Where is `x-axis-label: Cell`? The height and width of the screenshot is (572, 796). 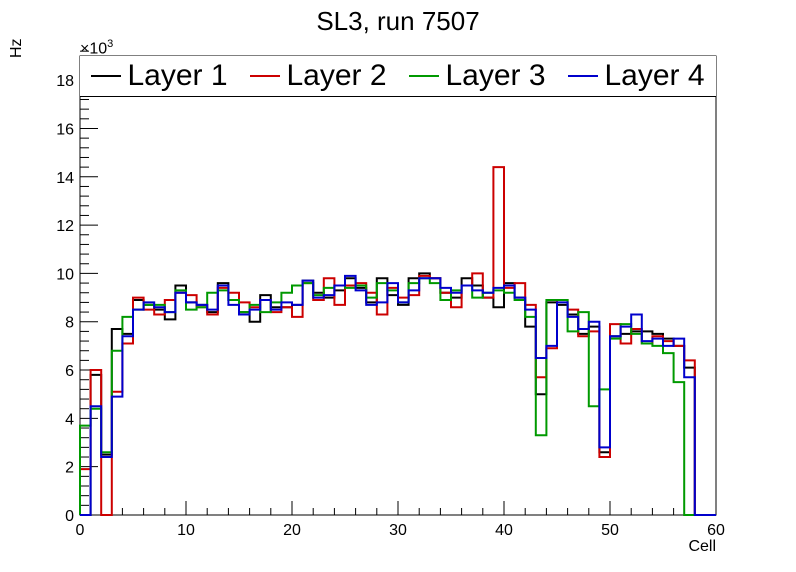
x-axis-label: Cell is located at coordinates (702, 546).